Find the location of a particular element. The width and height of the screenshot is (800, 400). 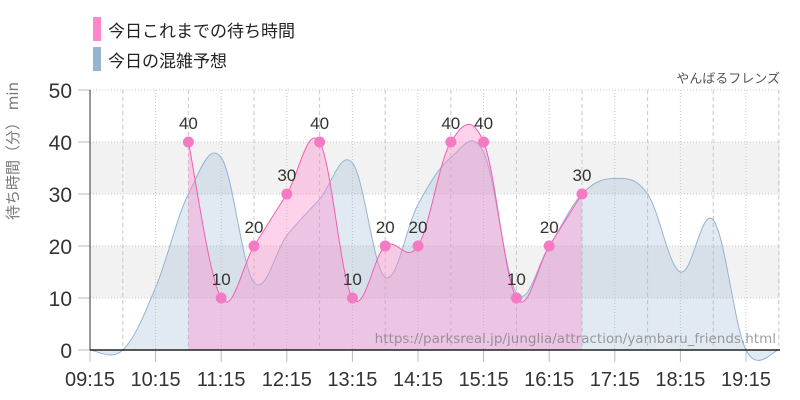

x-tick-label: 09:15 is located at coordinates (90, 380).